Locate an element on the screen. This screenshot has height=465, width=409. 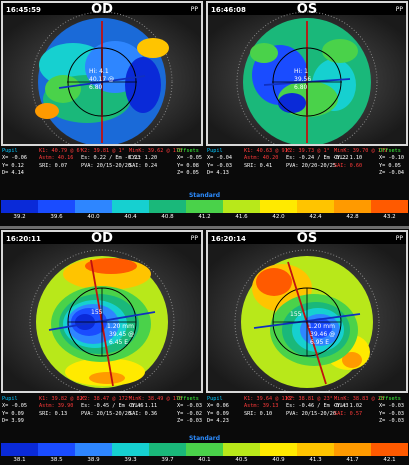
eye-label: OS is located at coordinates (307, 9).